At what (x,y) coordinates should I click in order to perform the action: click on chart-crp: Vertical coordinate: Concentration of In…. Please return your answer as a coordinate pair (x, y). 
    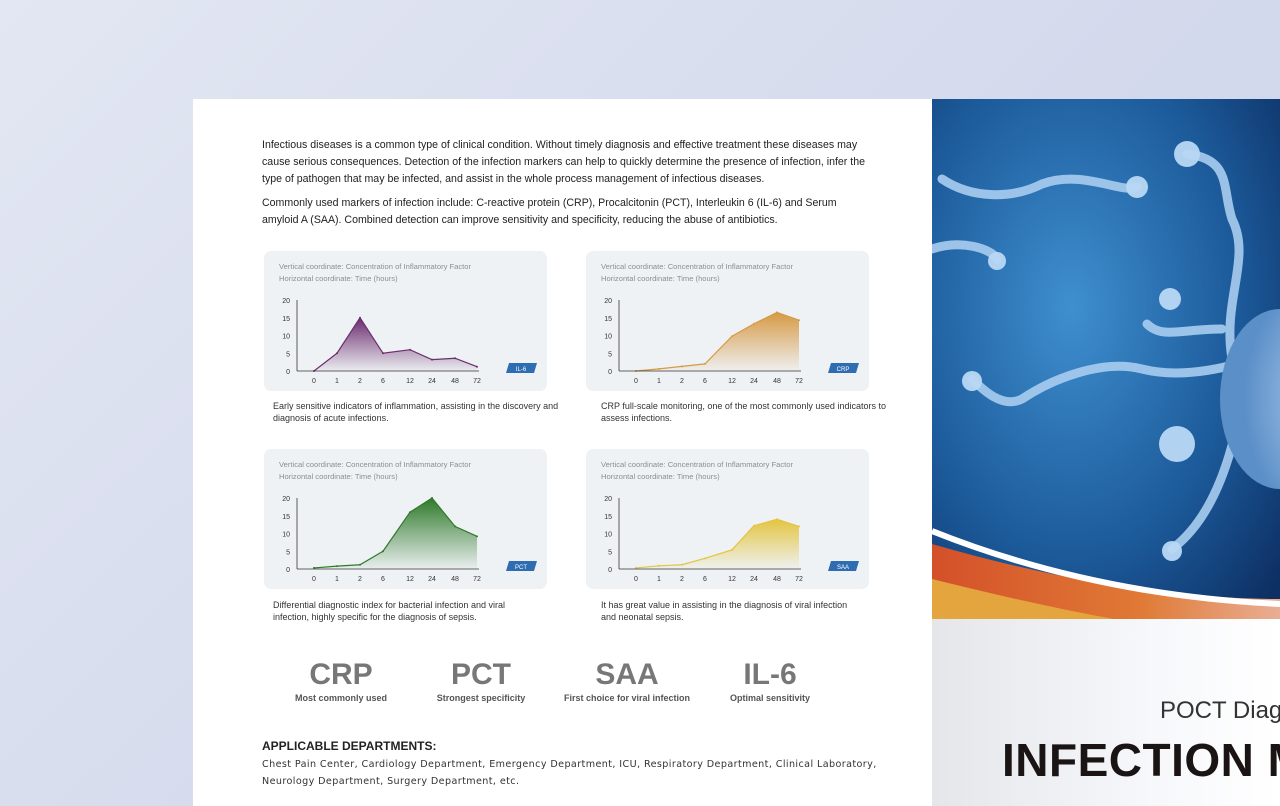
    Looking at the image, I should click on (727, 321).